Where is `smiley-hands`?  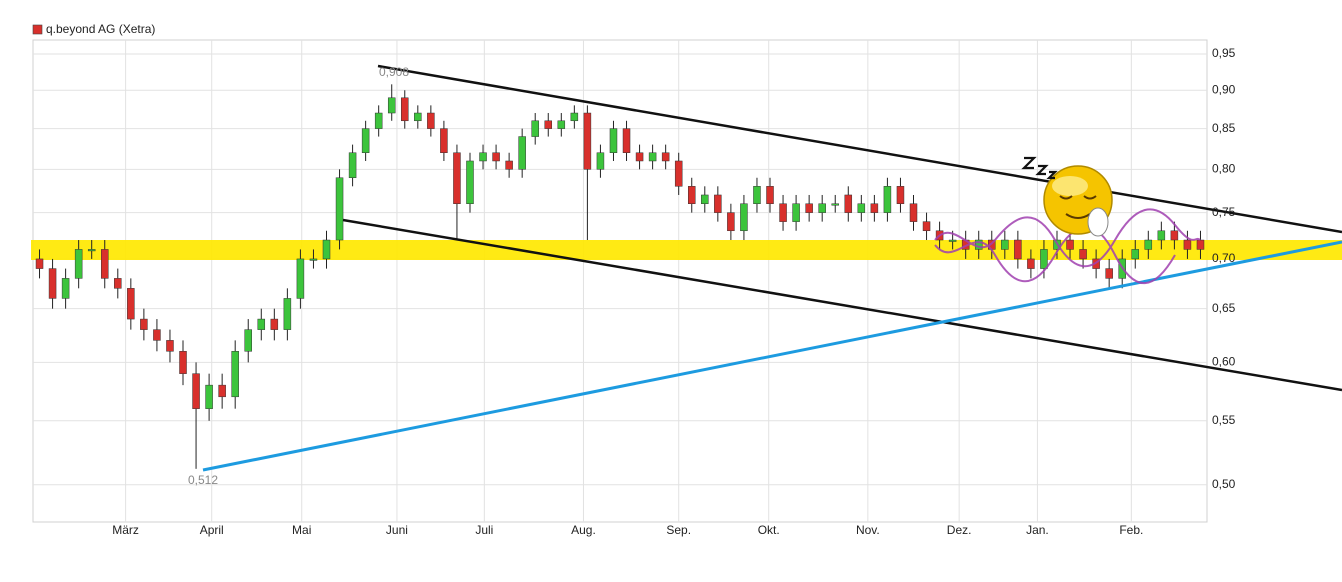 smiley-hands is located at coordinates (1098, 222).